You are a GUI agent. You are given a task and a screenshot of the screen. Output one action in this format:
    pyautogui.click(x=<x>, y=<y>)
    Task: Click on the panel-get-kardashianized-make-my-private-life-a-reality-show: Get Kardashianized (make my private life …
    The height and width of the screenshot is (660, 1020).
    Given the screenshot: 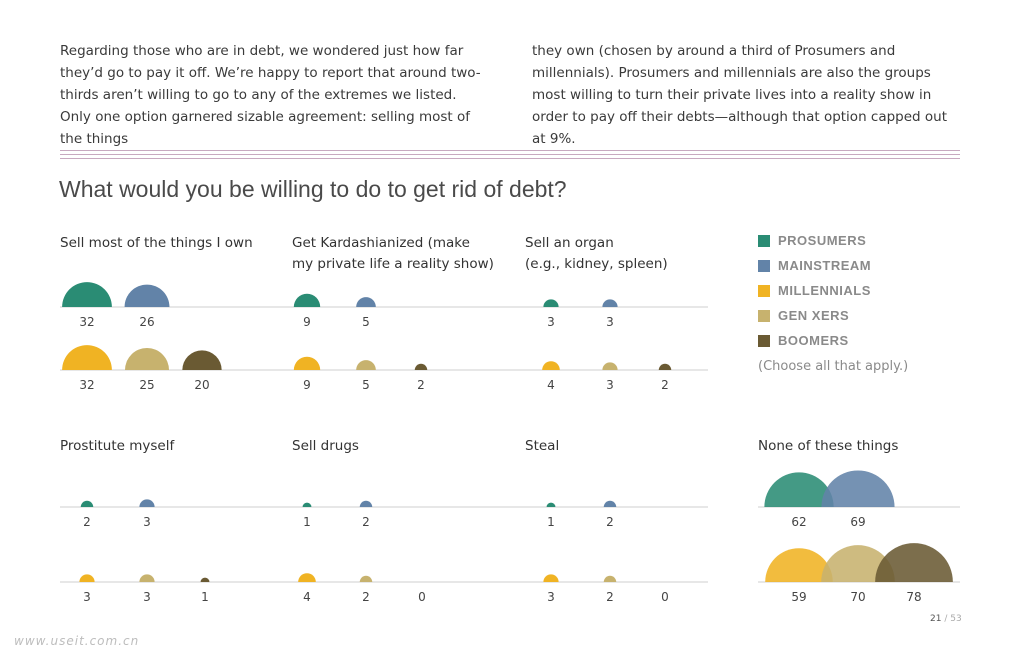 What is the action you would take?
    pyautogui.click(x=393, y=313)
    